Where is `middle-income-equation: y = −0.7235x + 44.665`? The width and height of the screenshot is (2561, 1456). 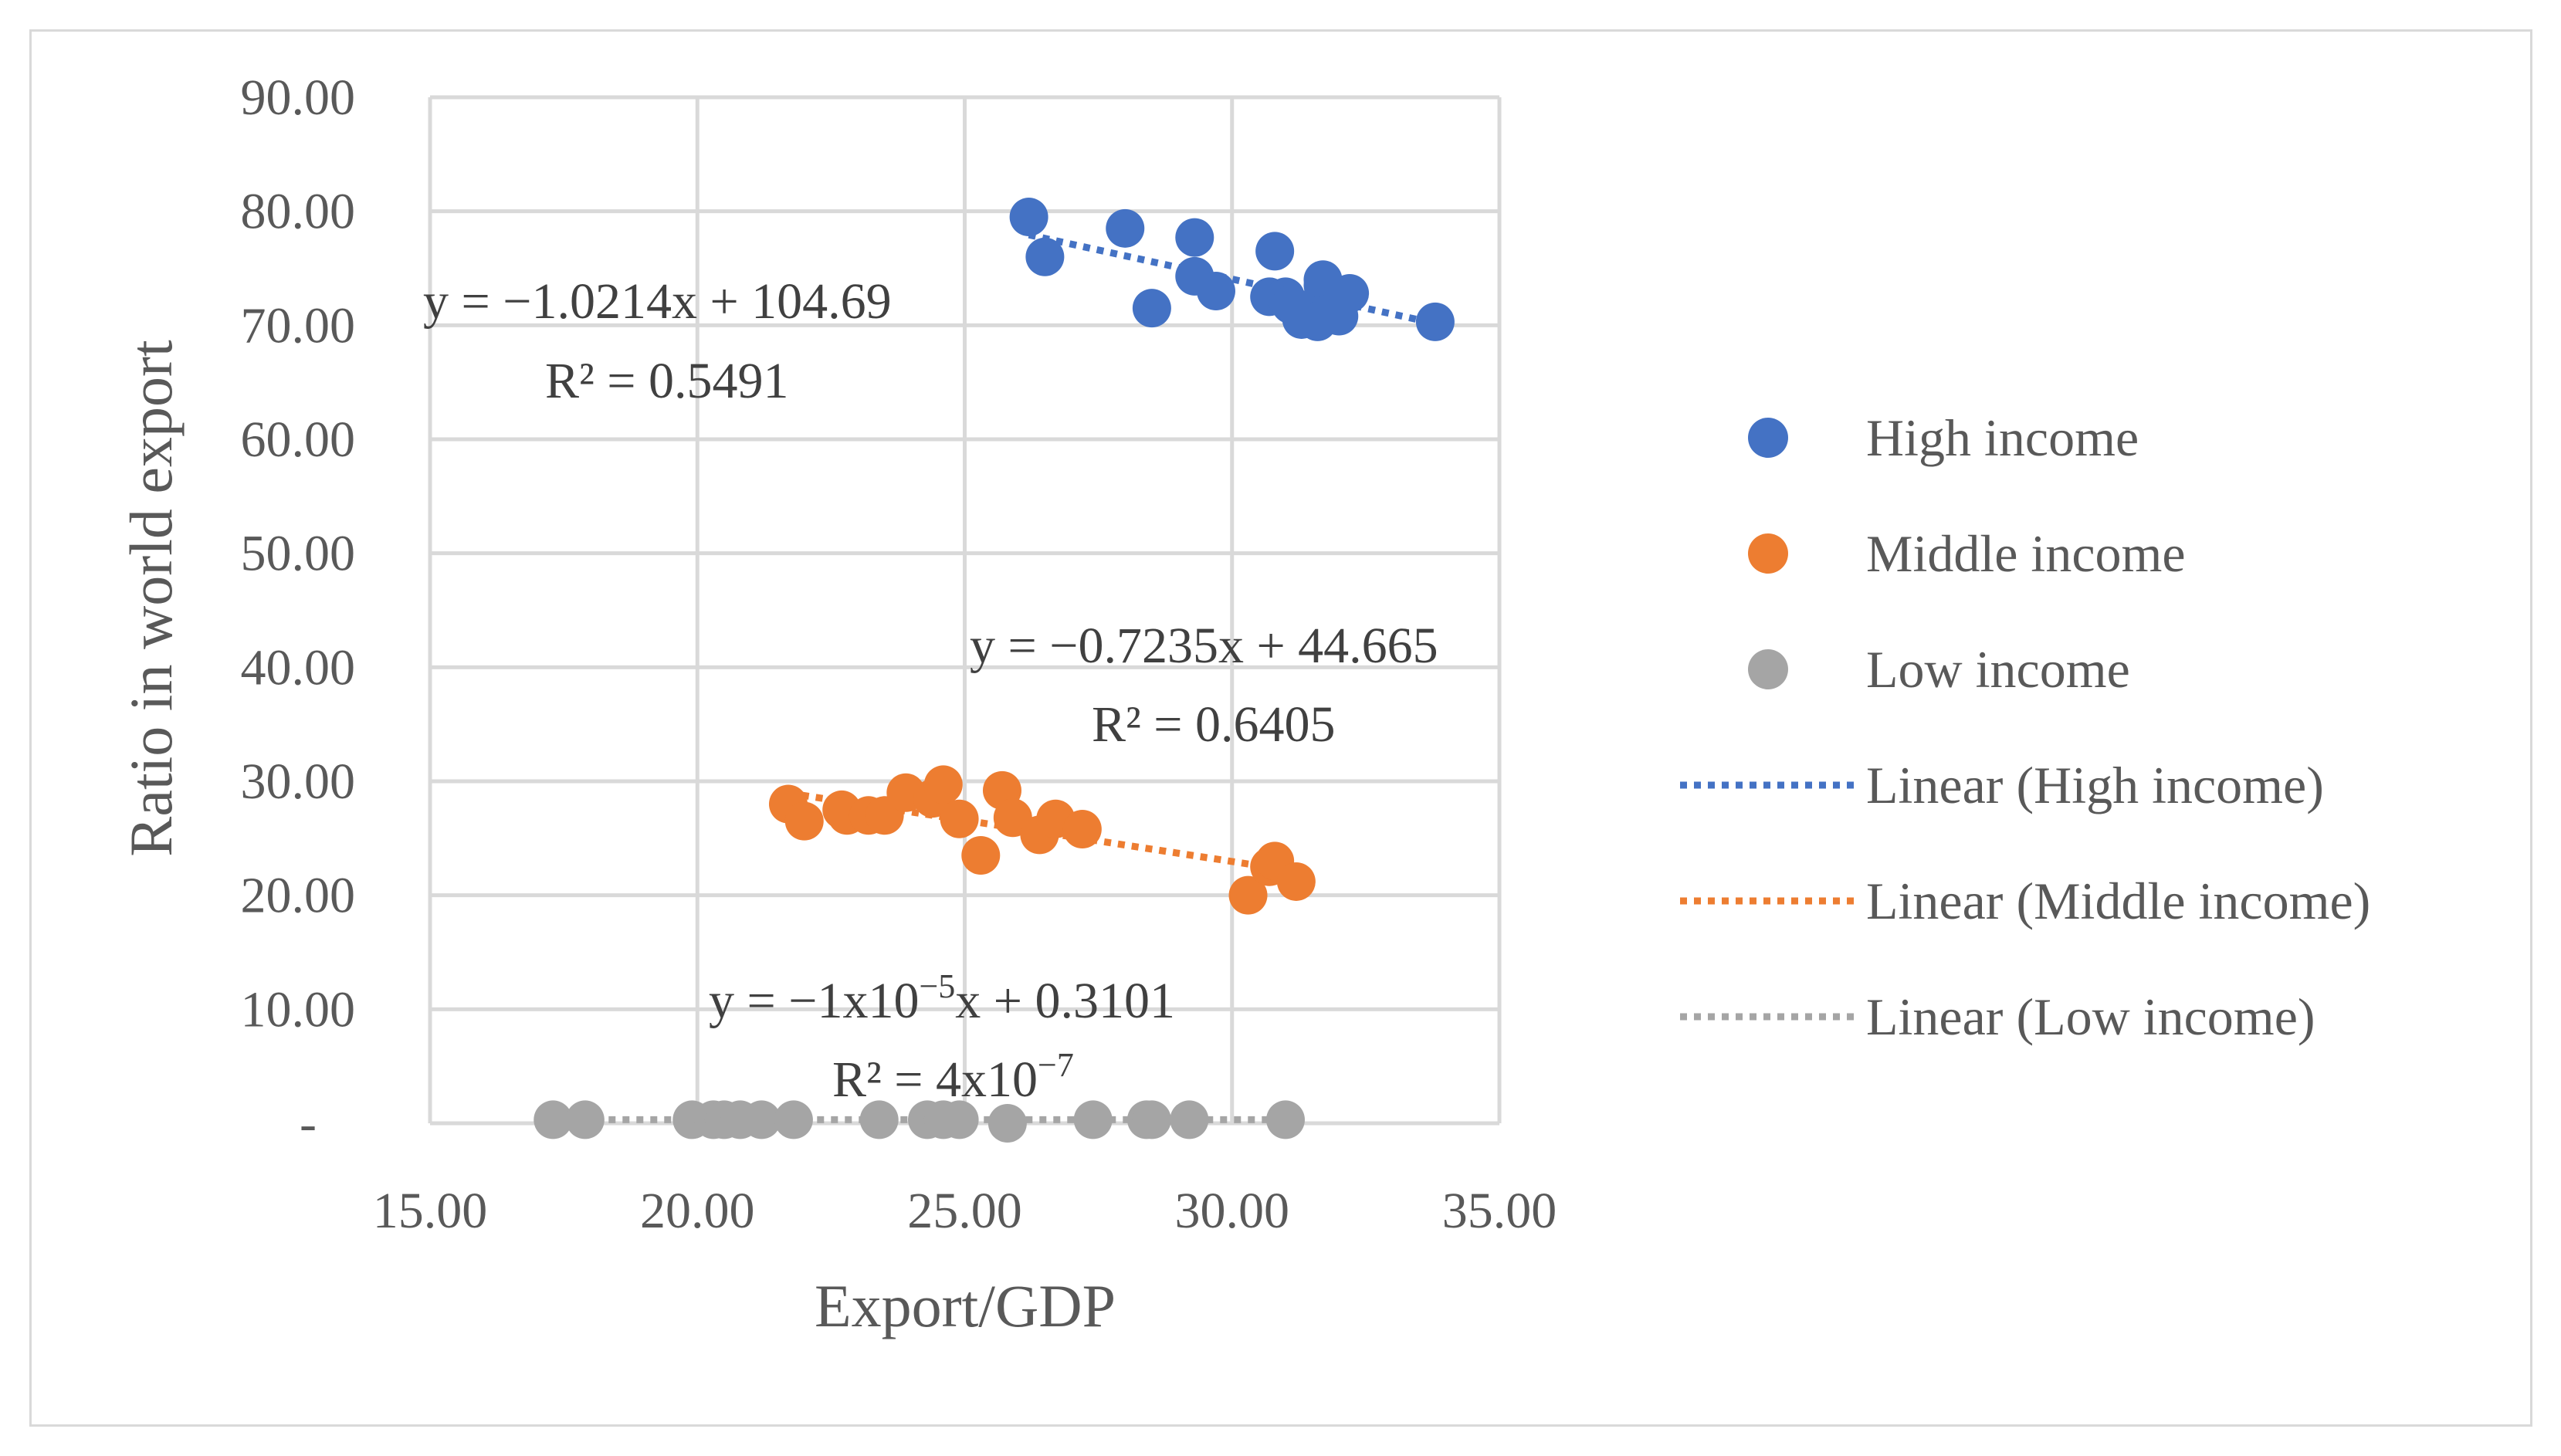 middle-income-equation: y = −0.7235x + 44.665 is located at coordinates (1204, 646).